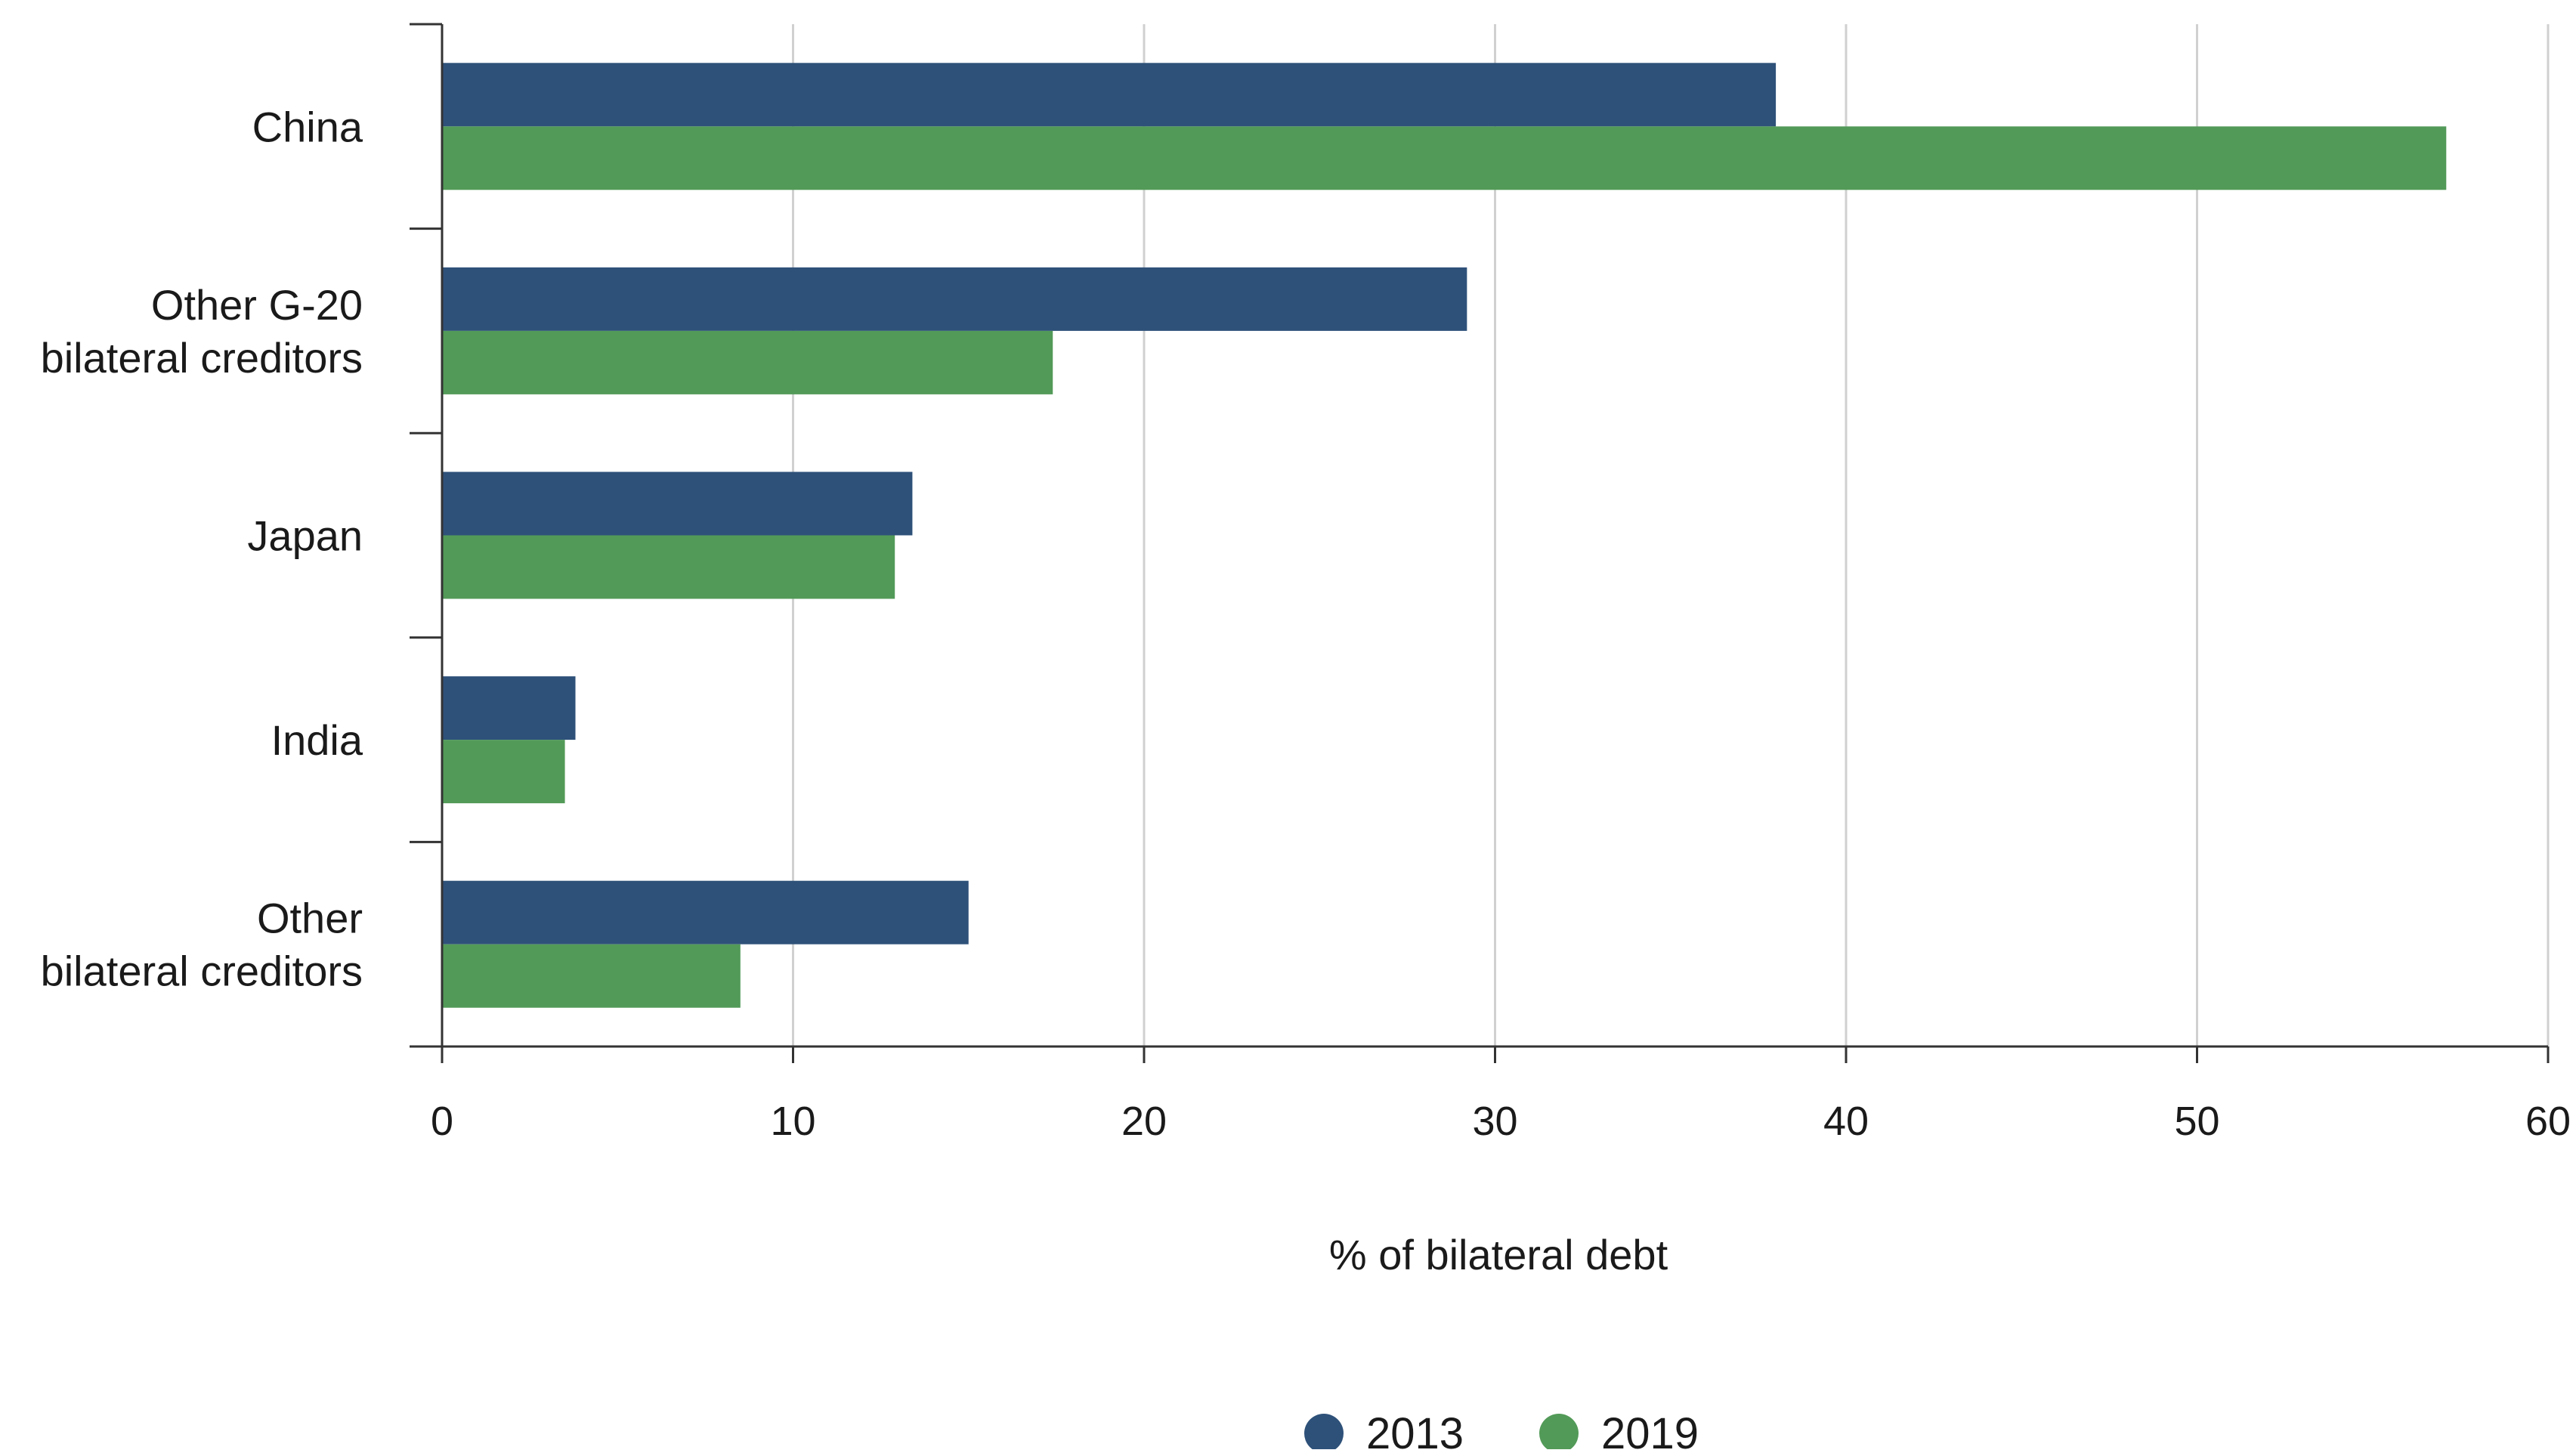  I want to click on legend: 2013 2019, so click(1501, 1431).